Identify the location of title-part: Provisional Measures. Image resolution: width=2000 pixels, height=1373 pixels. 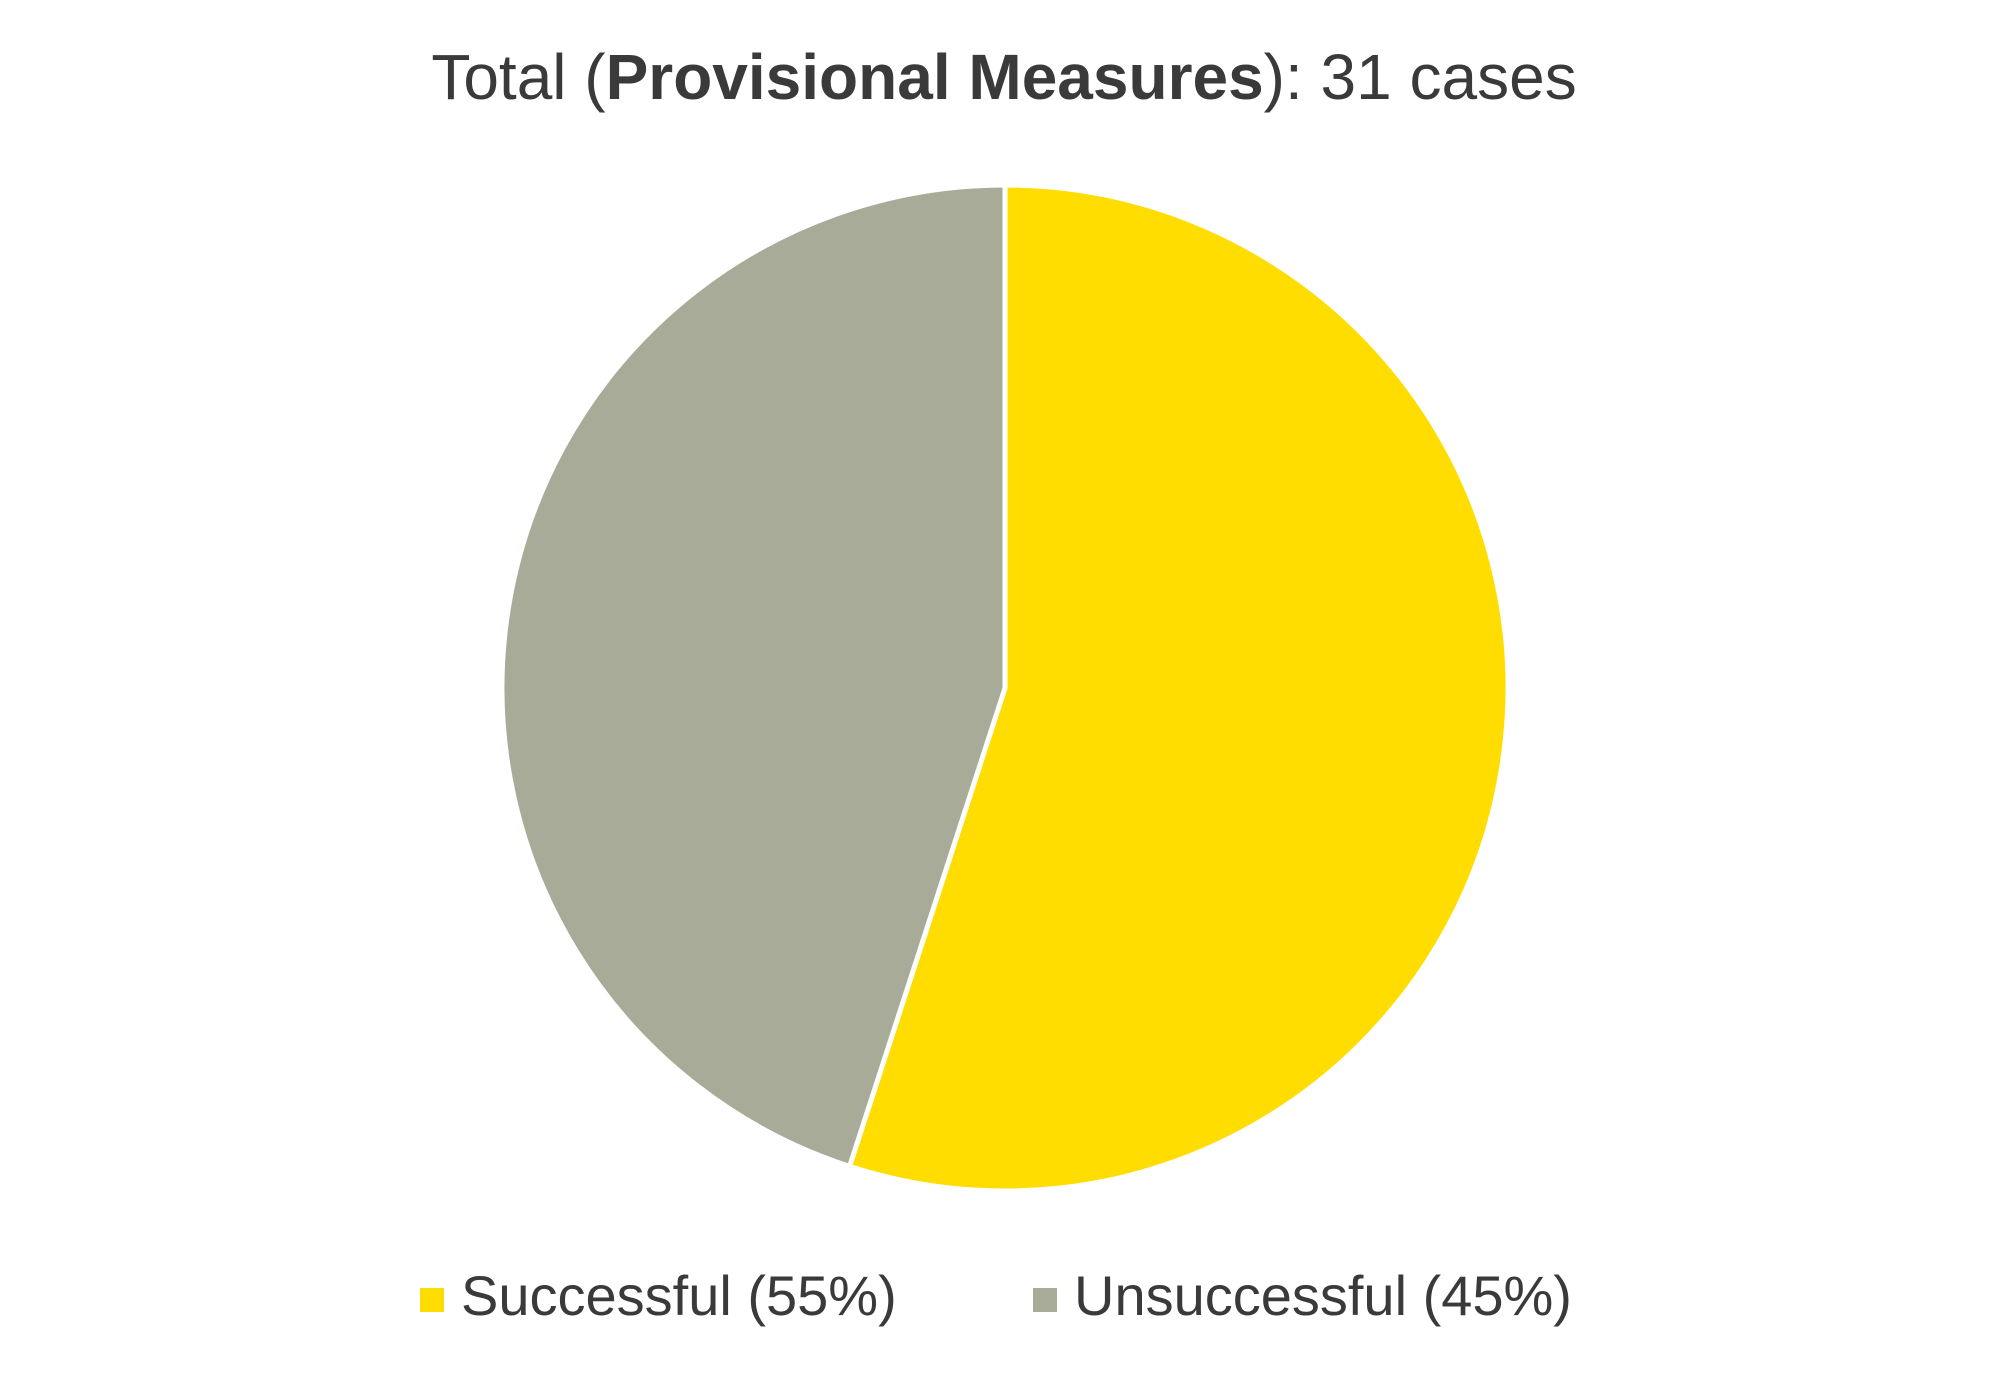
(935, 77).